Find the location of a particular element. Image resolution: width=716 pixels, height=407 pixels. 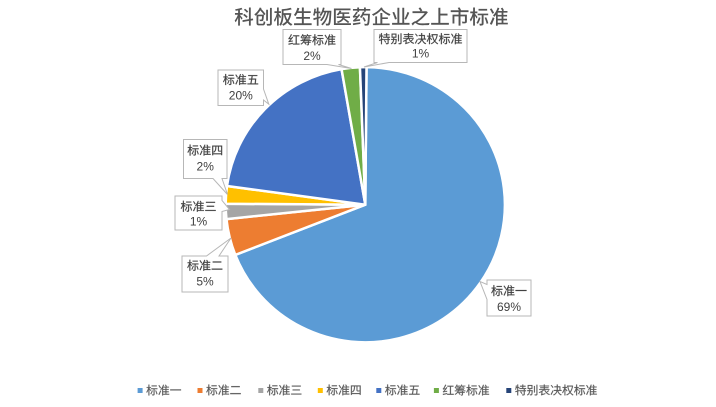

svg-text: 20% is located at coordinates (241, 96).